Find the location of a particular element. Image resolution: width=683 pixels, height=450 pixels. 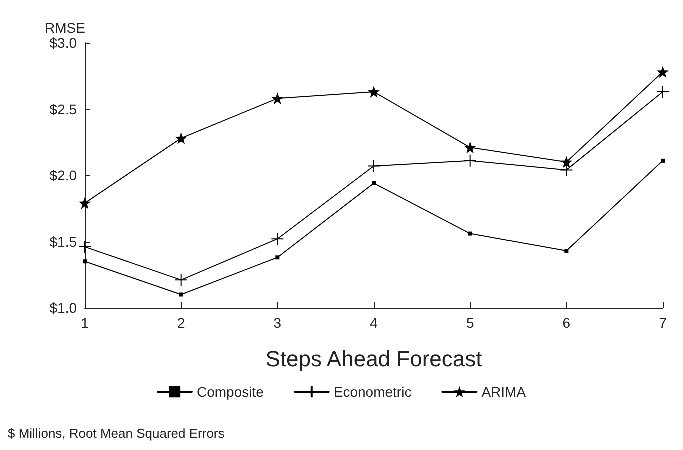

y-tick-label: $2.0 is located at coordinates (64, 176).